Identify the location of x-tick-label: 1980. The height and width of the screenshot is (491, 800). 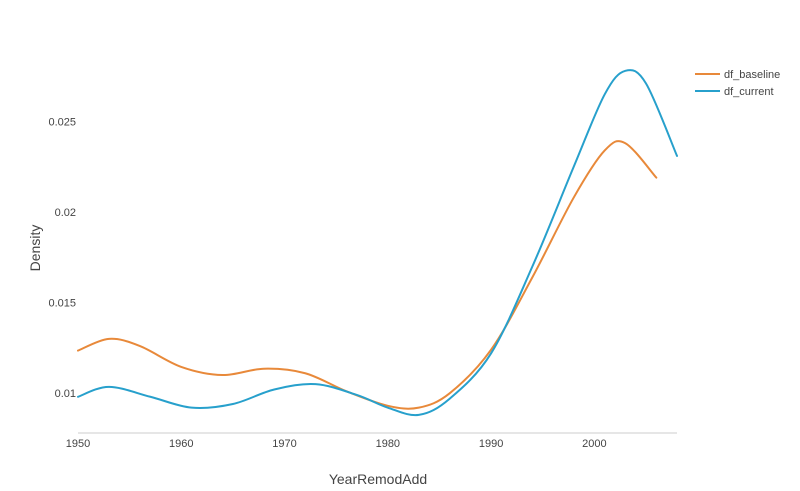
(388, 444).